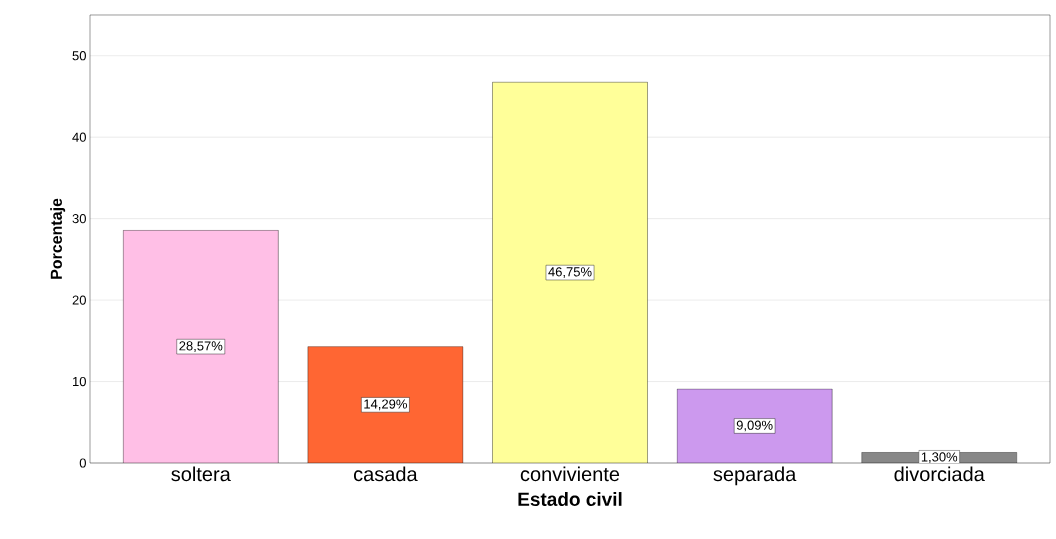 This screenshot has height=539, width=1056. Describe the element at coordinates (385, 474) in the screenshot. I see `x-tick-label: casada` at that location.